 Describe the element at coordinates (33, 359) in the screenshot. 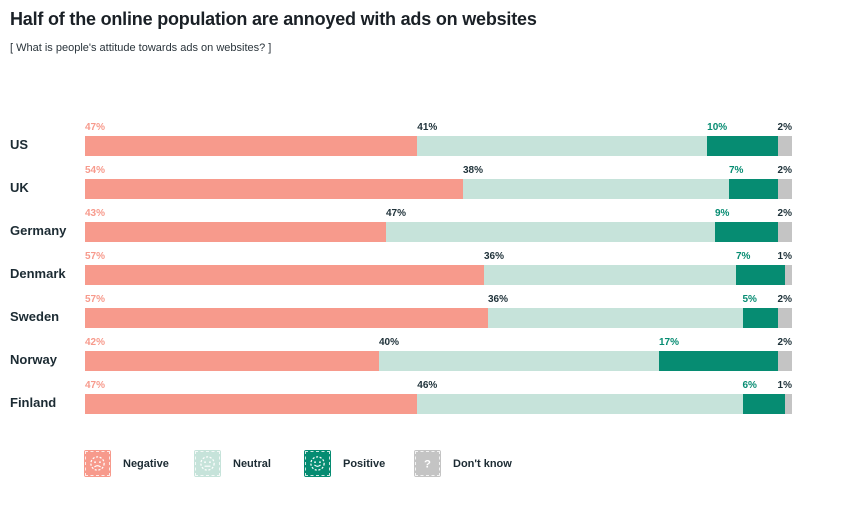

I see `country-label: Norway` at that location.